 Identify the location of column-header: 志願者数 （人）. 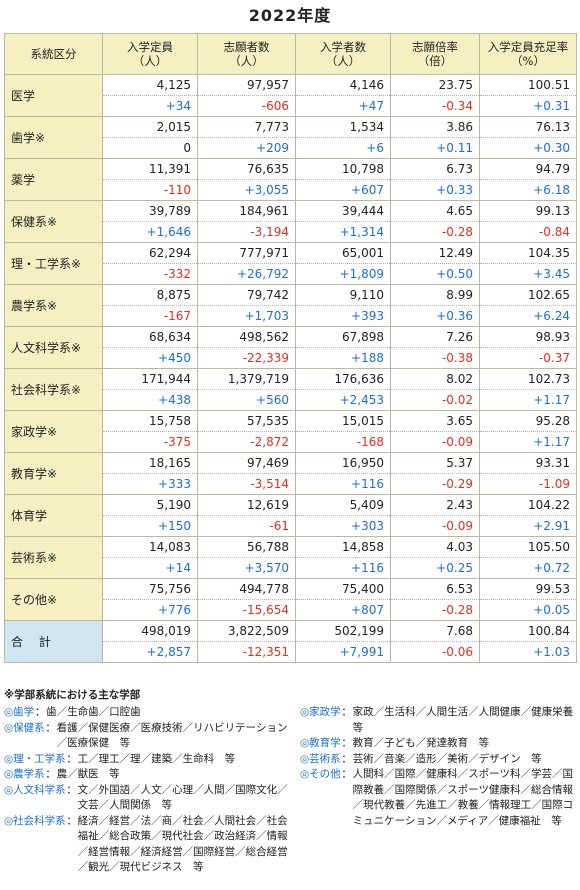
(246, 54).